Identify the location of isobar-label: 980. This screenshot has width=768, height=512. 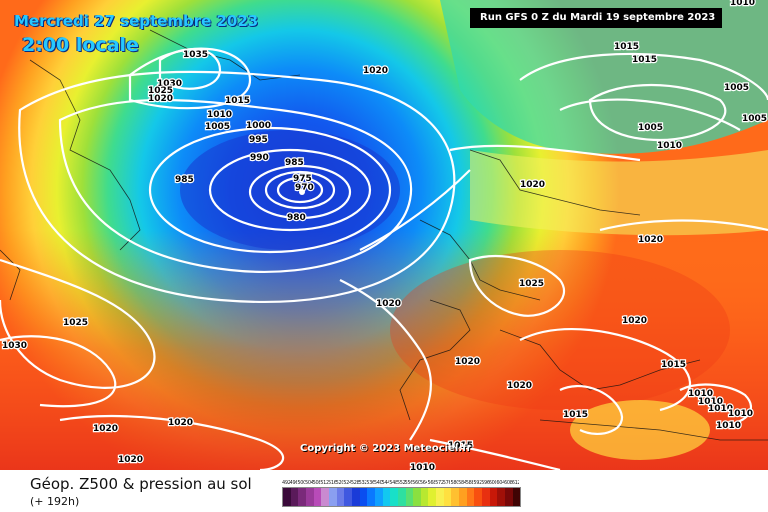
(296, 218).